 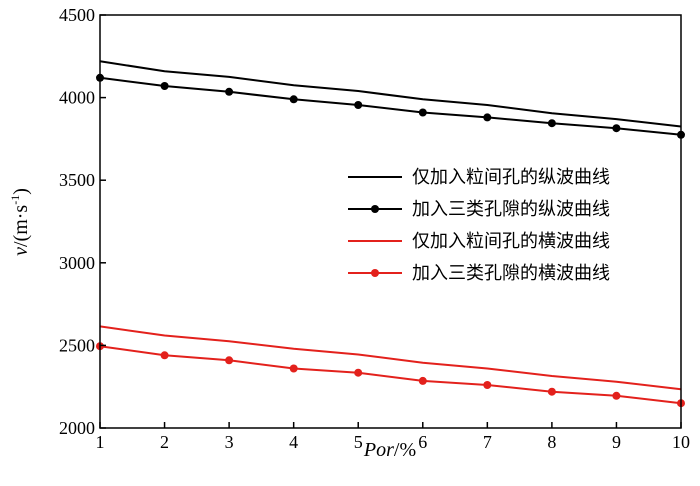 What do you see at coordinates (164, 442) in the screenshot?
I see `x-tick-label-2: 2` at bounding box center [164, 442].